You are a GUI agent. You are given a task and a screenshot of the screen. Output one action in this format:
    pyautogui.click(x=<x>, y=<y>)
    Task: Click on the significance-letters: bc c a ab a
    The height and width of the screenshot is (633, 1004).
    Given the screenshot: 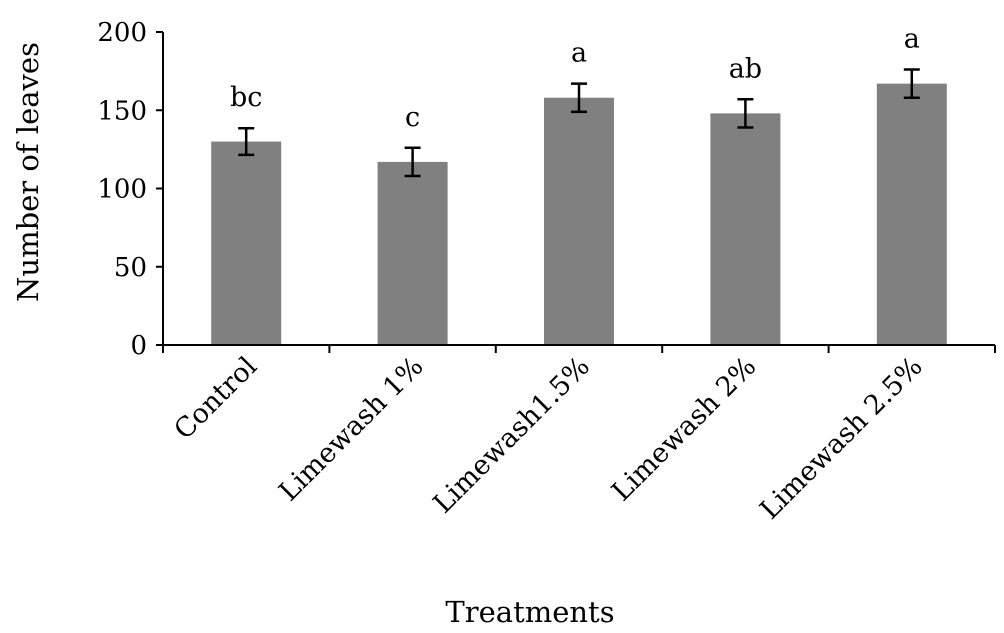 What is the action you would take?
    pyautogui.click(x=575, y=78)
    